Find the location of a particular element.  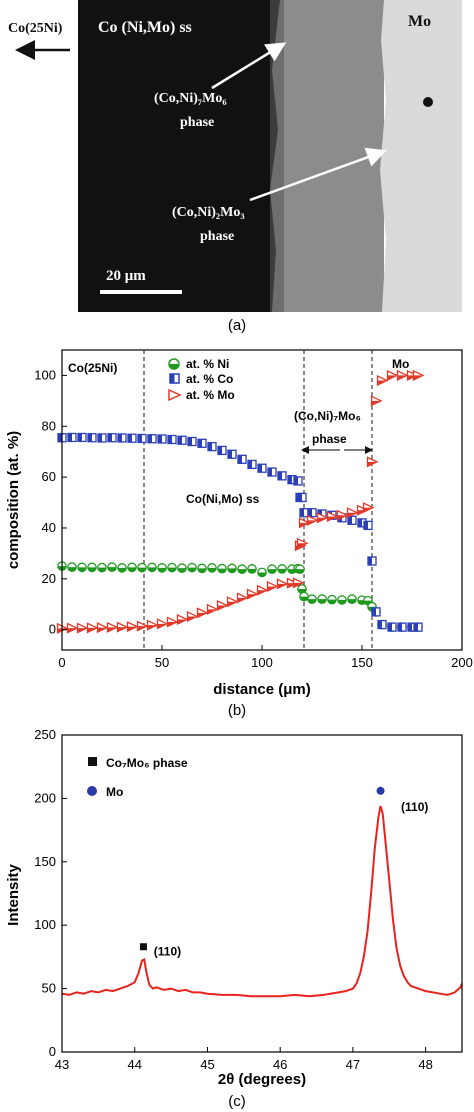

legend-b: at. % Ni at. % Co at. % Mo is located at coordinates (201, 379).